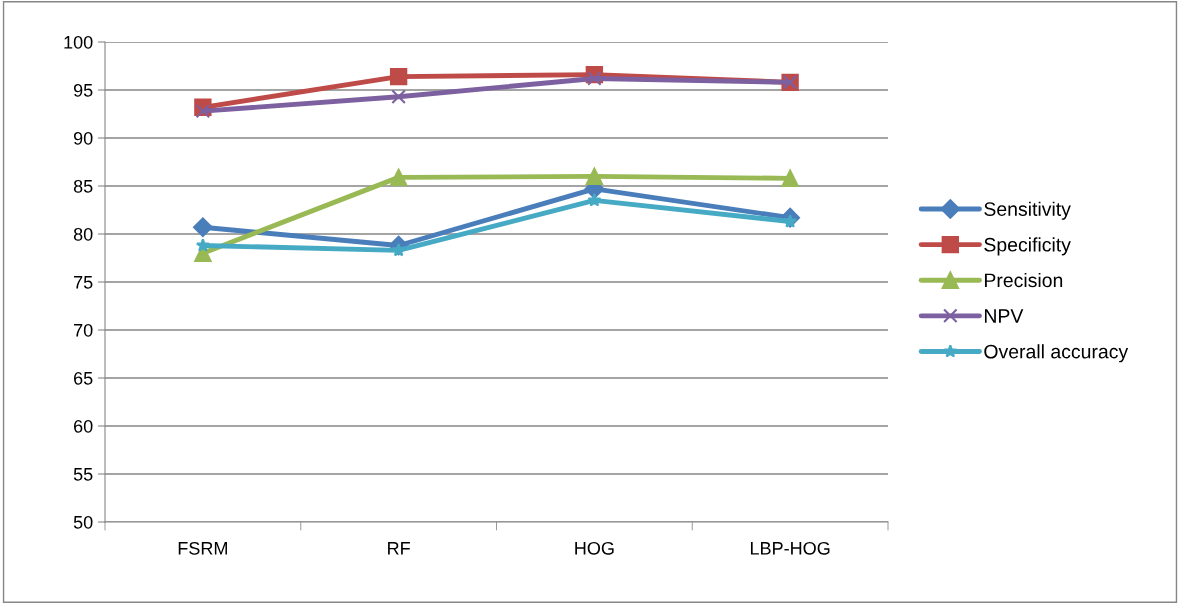 Image resolution: width=1180 pixels, height=604 pixels. I want to click on y-tick-label: 85, so click(83, 186).